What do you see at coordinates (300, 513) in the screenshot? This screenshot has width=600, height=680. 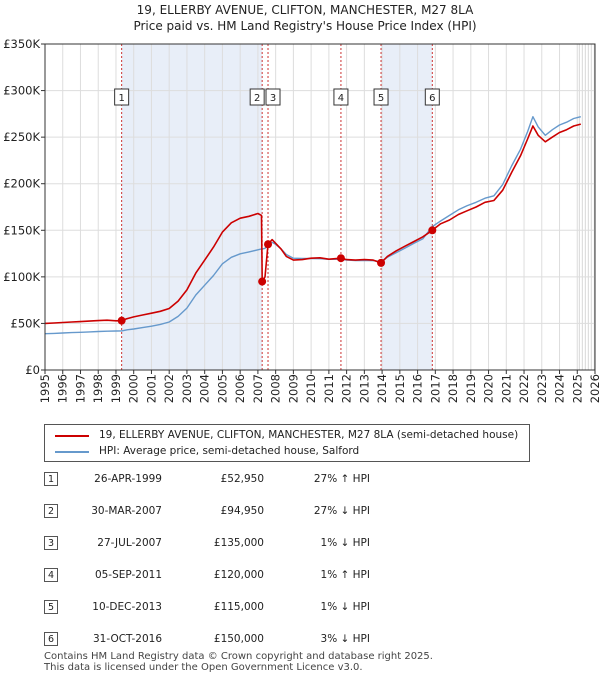 I see `table-row: 2 30-MAR-2007 £94,950 27% ↓ HPI` at bounding box center [300, 513].